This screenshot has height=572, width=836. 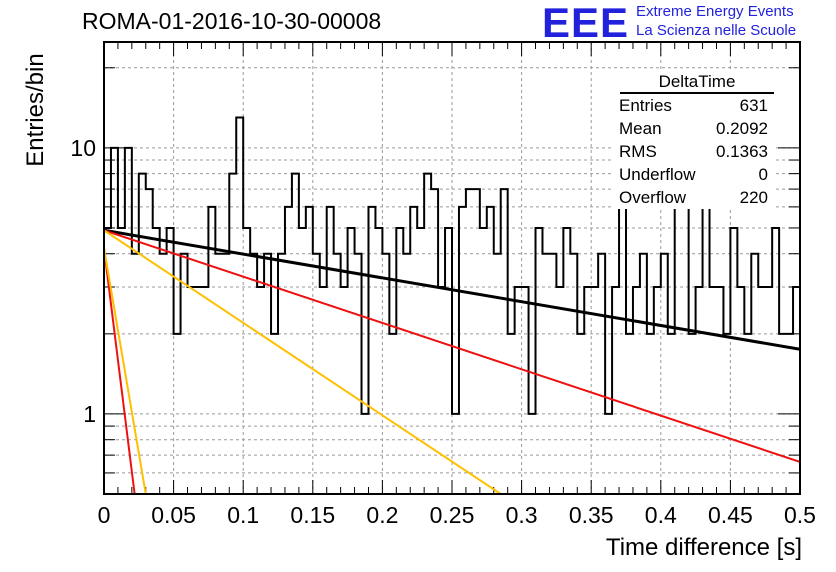 I want to click on stats-label: Underflow, so click(x=657, y=174).